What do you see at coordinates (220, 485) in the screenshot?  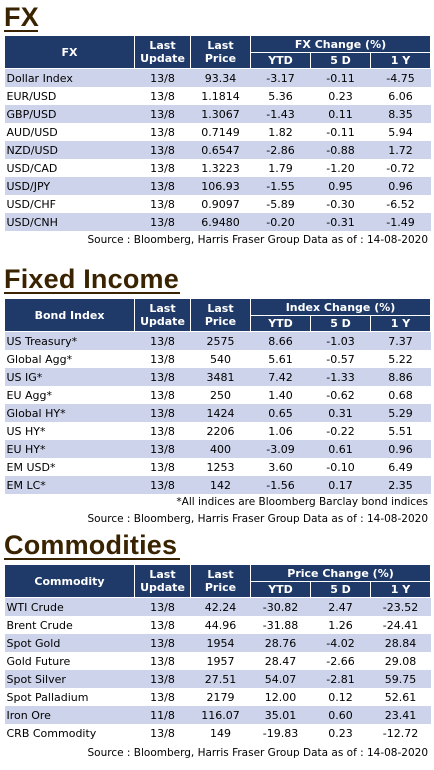 I see `cell-last-price: 142` at bounding box center [220, 485].